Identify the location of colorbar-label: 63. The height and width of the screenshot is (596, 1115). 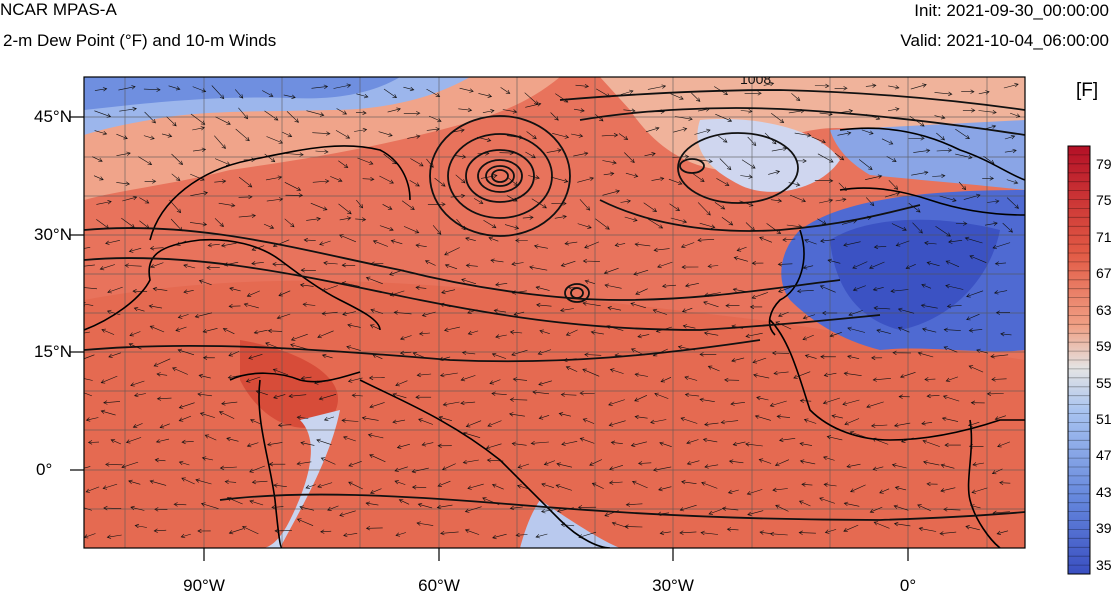
(1104, 310).